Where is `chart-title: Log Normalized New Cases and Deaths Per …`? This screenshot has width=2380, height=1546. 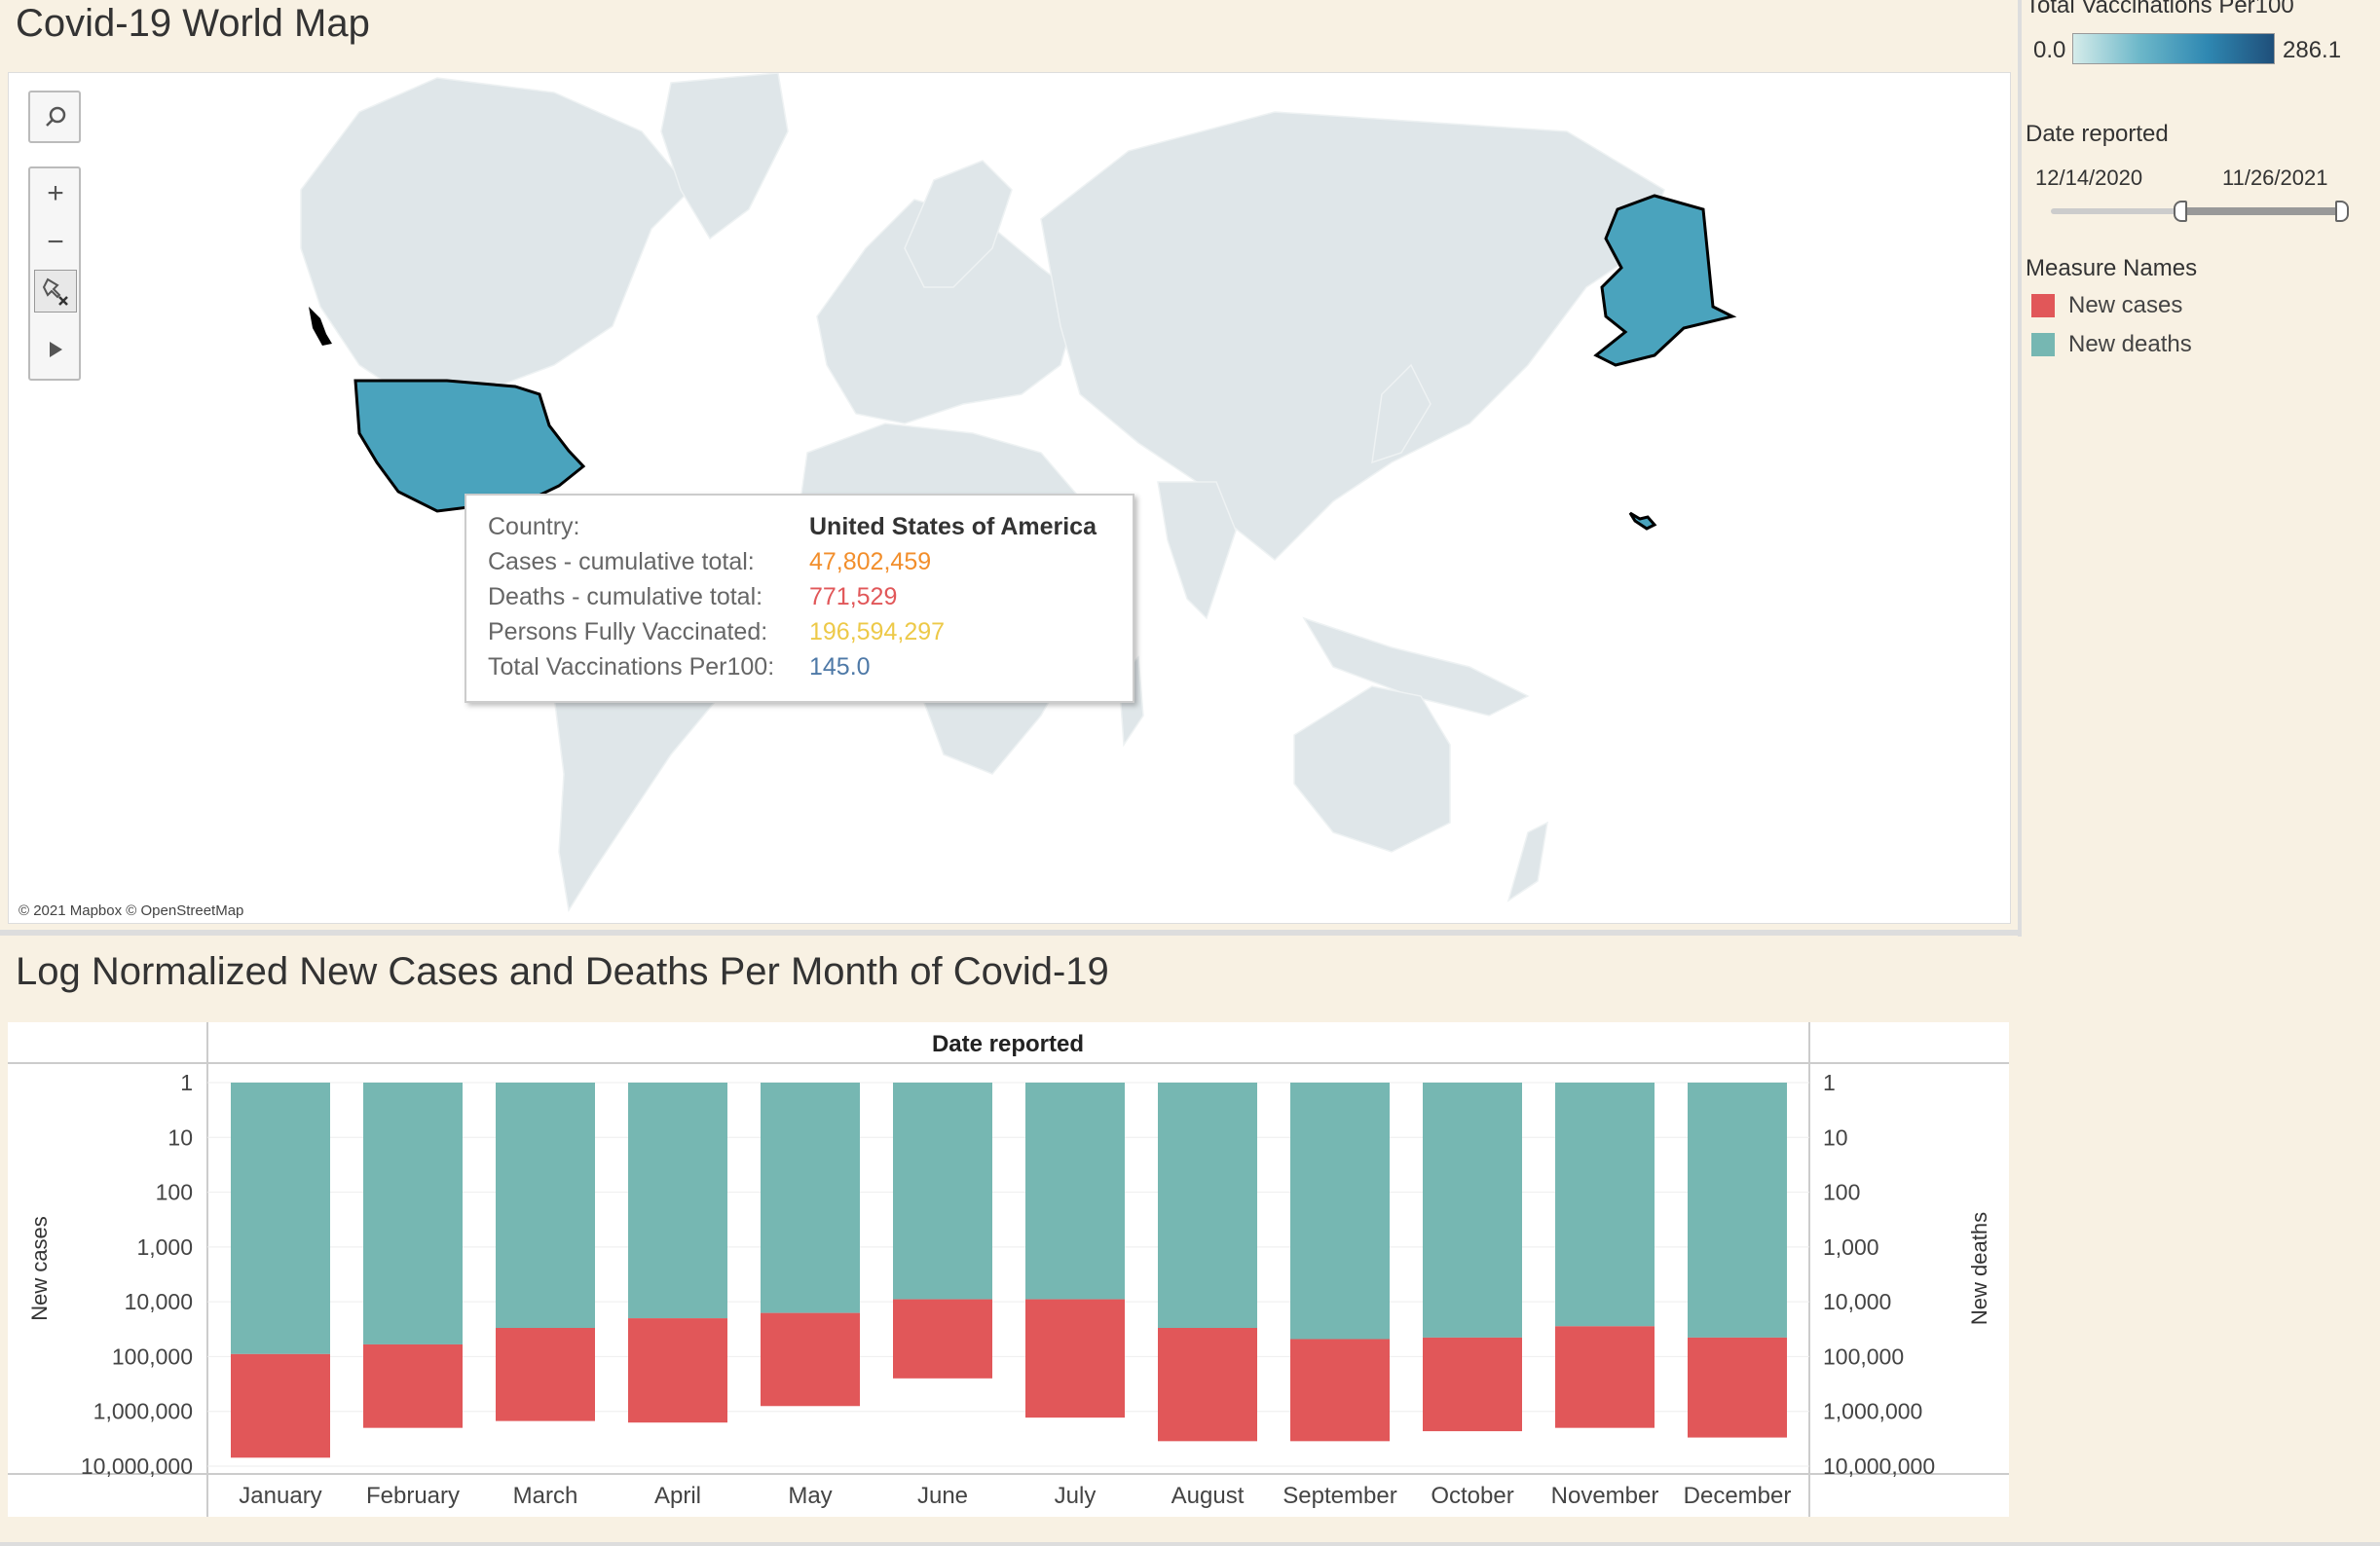
chart-title: Log Normalized New Cases and Deaths Per … is located at coordinates (562, 971).